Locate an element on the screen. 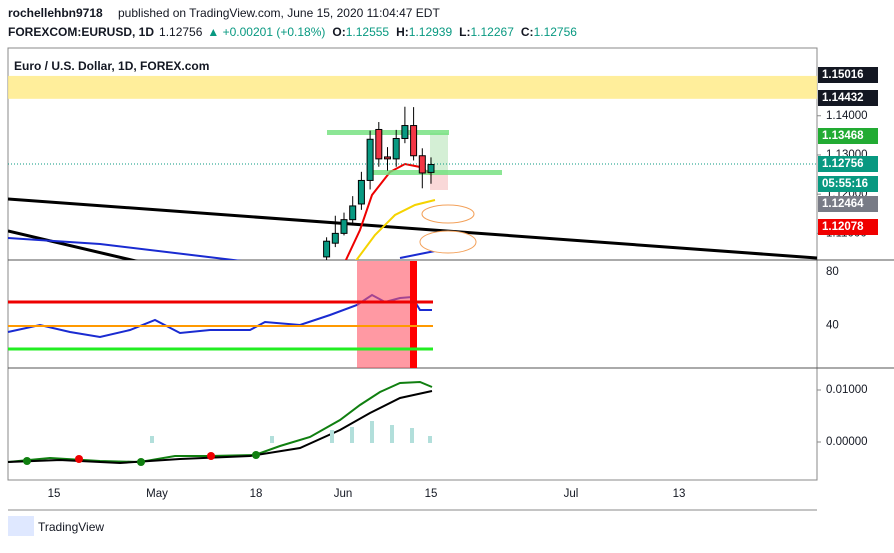 This screenshot has width=894, height=553. x-tick-label: Jul is located at coordinates (571, 494).